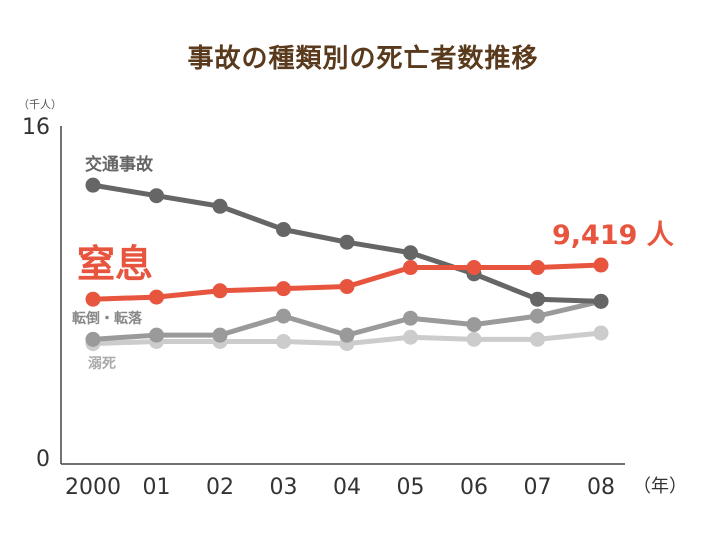  I want to click on x-axis-unit: （年）, so click(660, 486).